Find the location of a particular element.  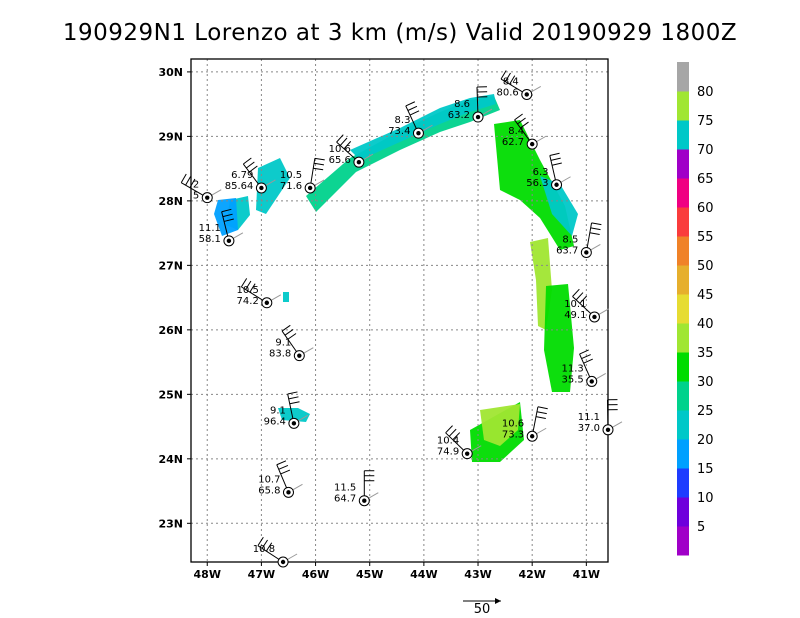

observation-point: 8.563.7 is located at coordinates (579, 240).